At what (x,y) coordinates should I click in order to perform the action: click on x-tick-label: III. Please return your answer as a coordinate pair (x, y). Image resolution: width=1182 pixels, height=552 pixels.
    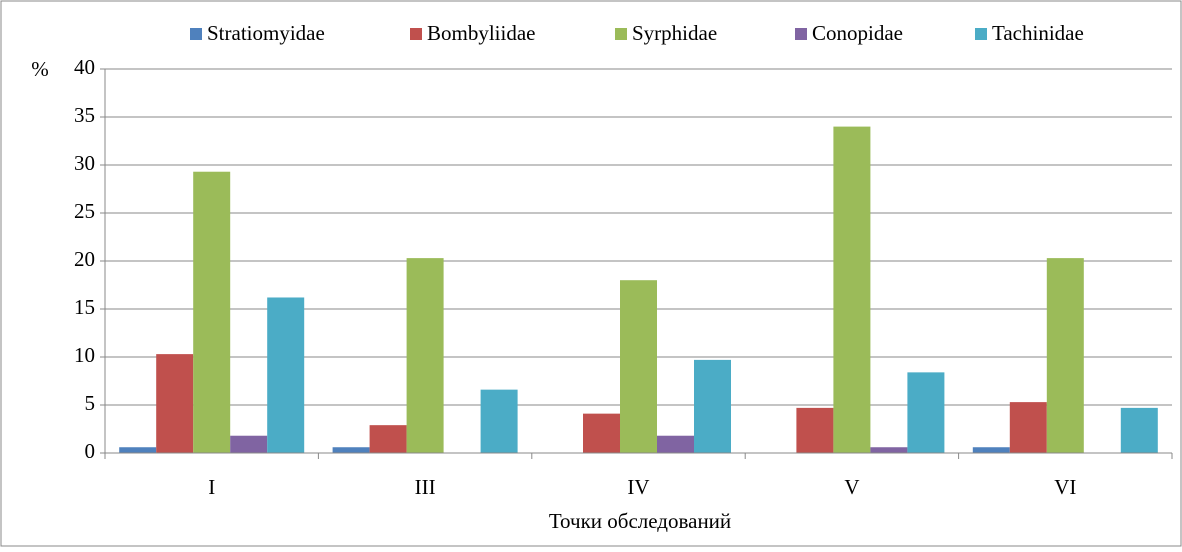
    Looking at the image, I should click on (425, 487).